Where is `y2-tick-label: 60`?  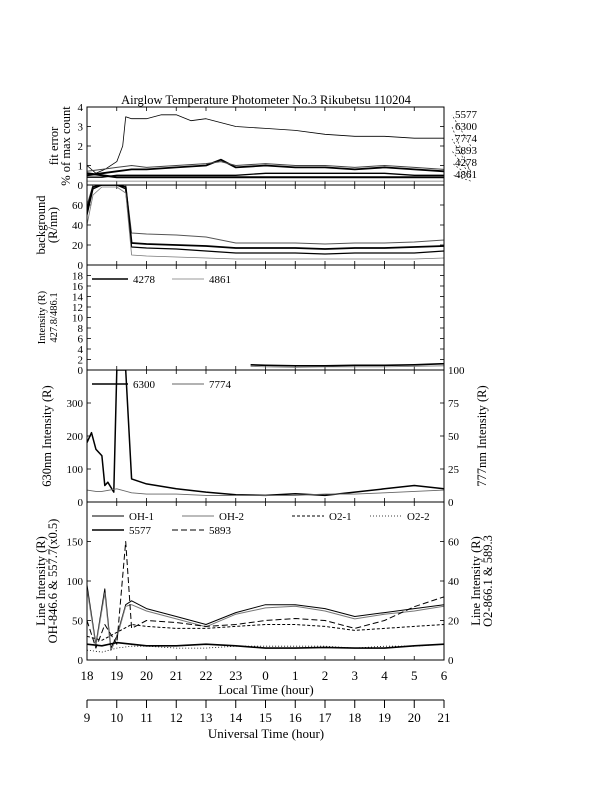
y2-tick-label: 60 is located at coordinates (454, 543).